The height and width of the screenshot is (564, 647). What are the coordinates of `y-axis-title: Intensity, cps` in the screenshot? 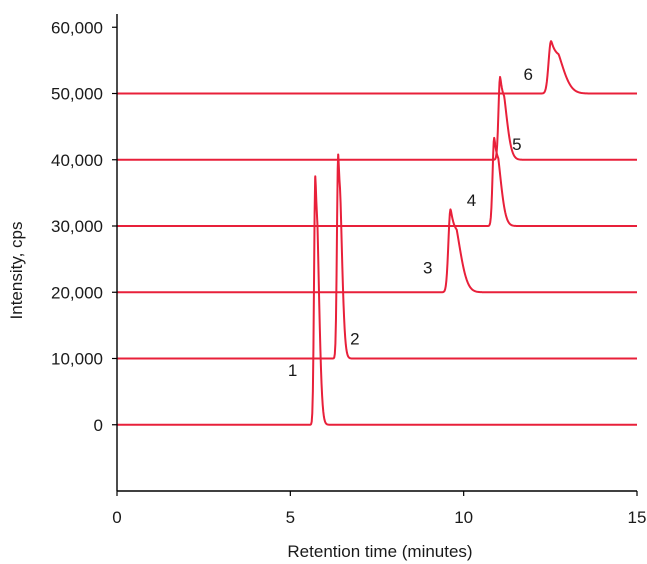 It's located at (16, 271).